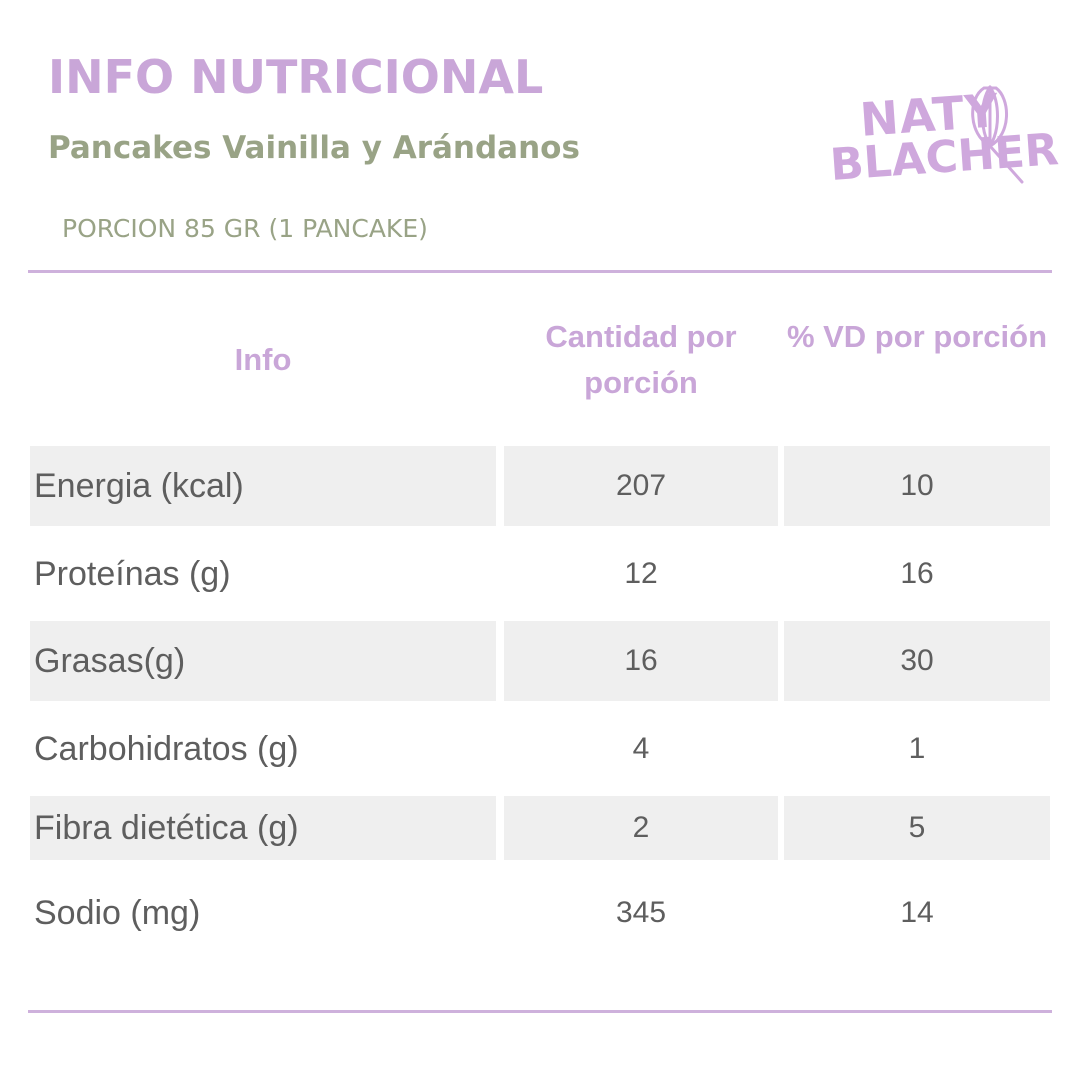 Image resolution: width=1080 pixels, height=1080 pixels. What do you see at coordinates (132, 573) in the screenshot?
I see `nutrient-label: Proteínas (g)` at bounding box center [132, 573].